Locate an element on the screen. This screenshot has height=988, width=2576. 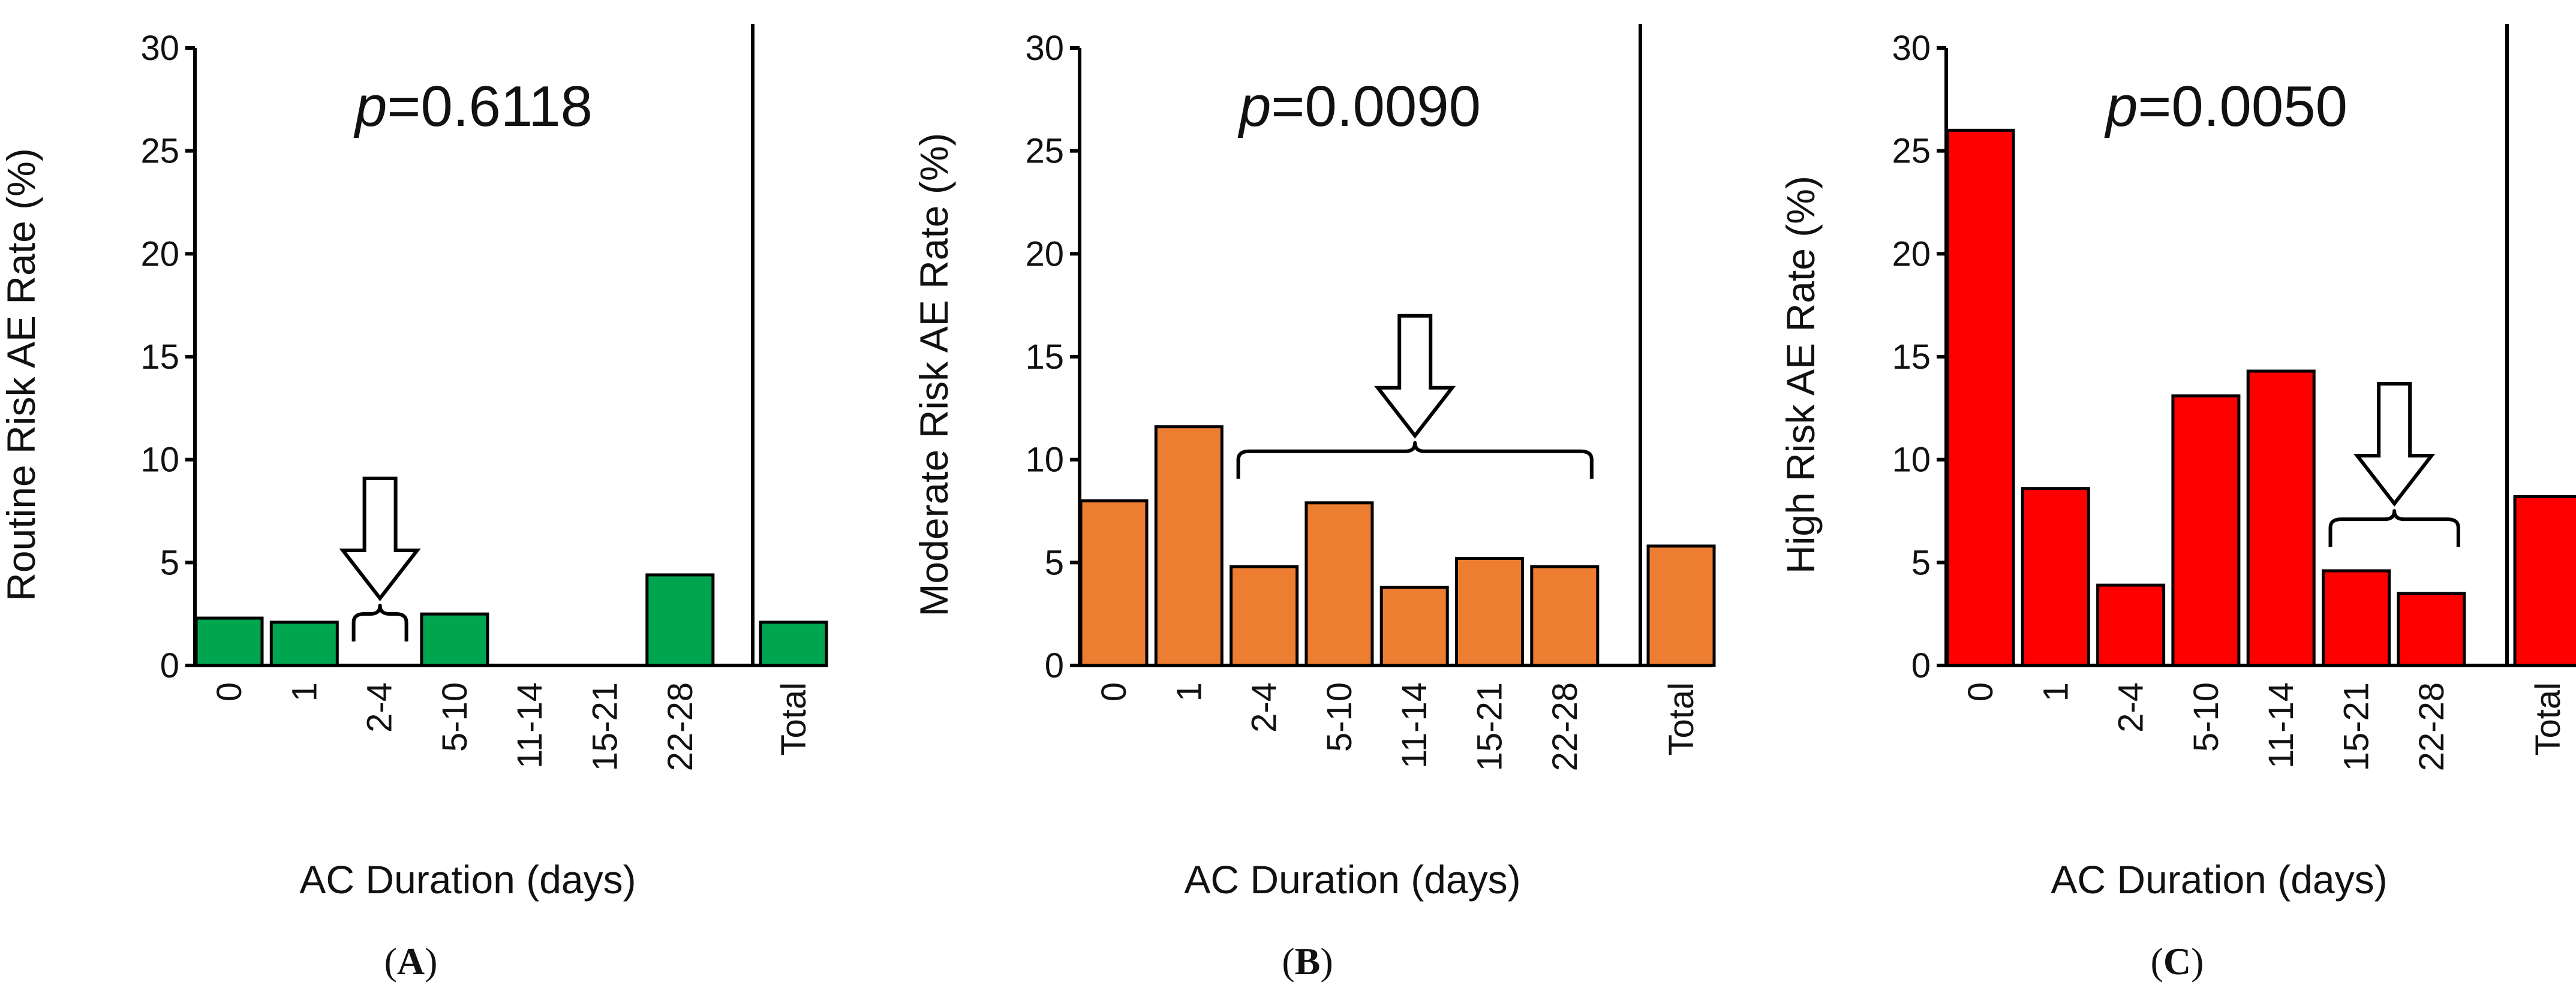
caption-letter: C is located at coordinates (2177, 961).